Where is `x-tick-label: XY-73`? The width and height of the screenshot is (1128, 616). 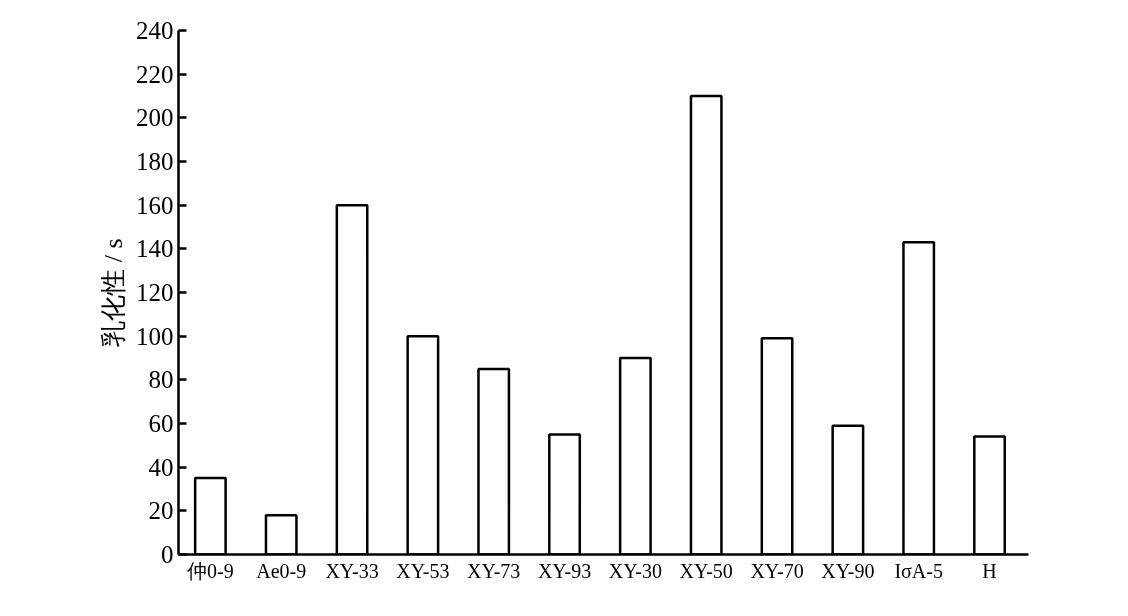
x-tick-label: XY-73 is located at coordinates (494, 570).